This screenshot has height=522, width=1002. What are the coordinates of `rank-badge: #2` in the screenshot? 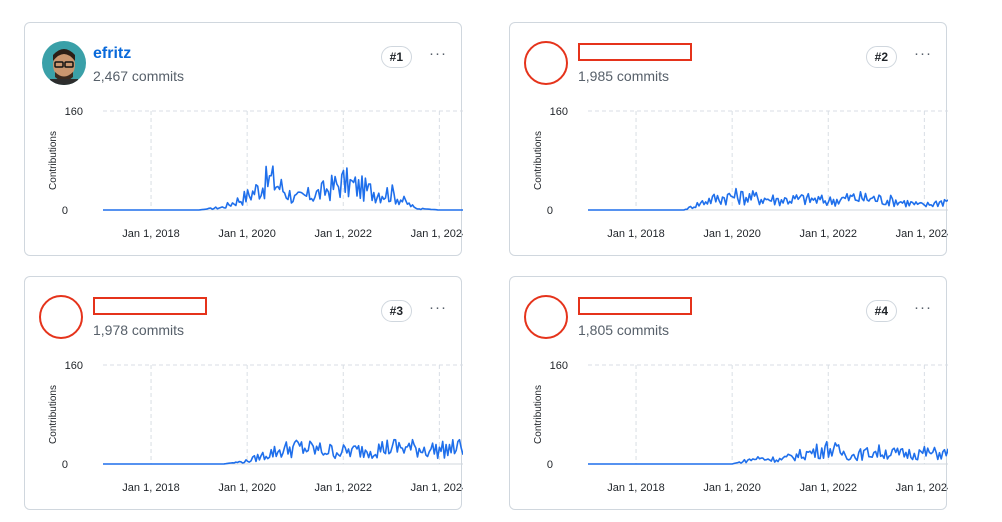 It's located at (881, 57).